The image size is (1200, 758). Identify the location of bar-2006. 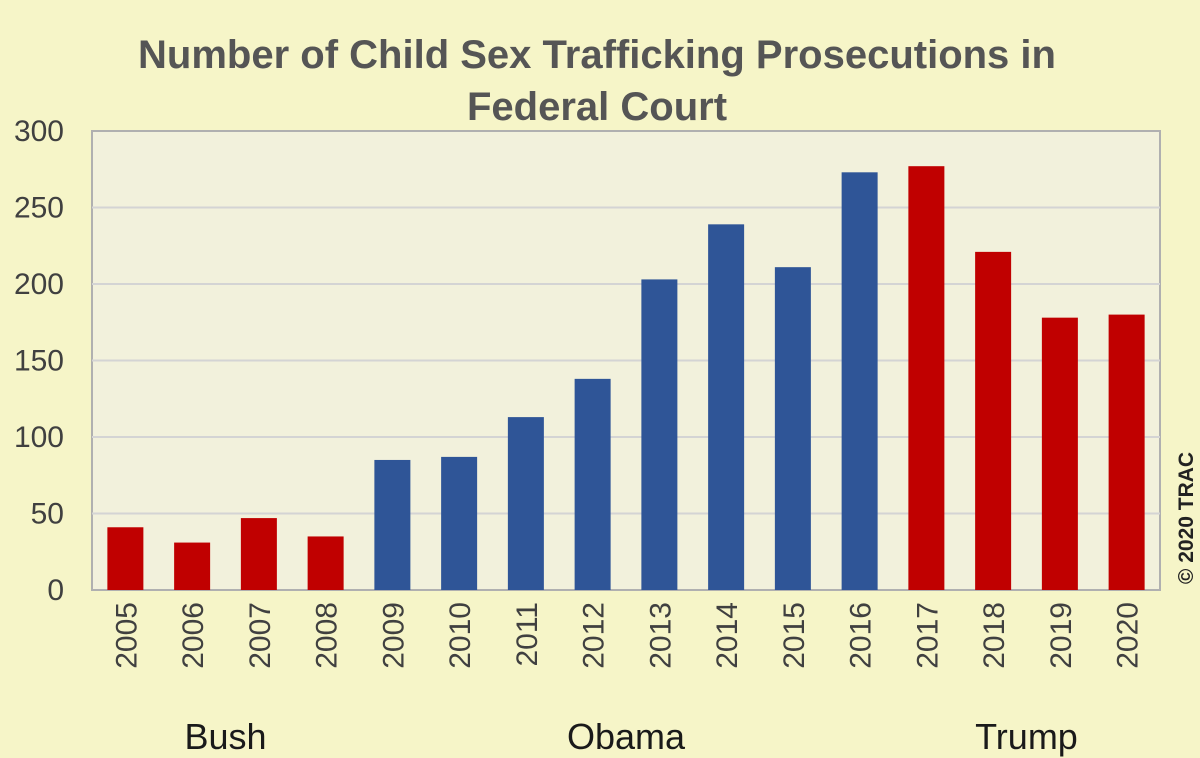
(192, 566).